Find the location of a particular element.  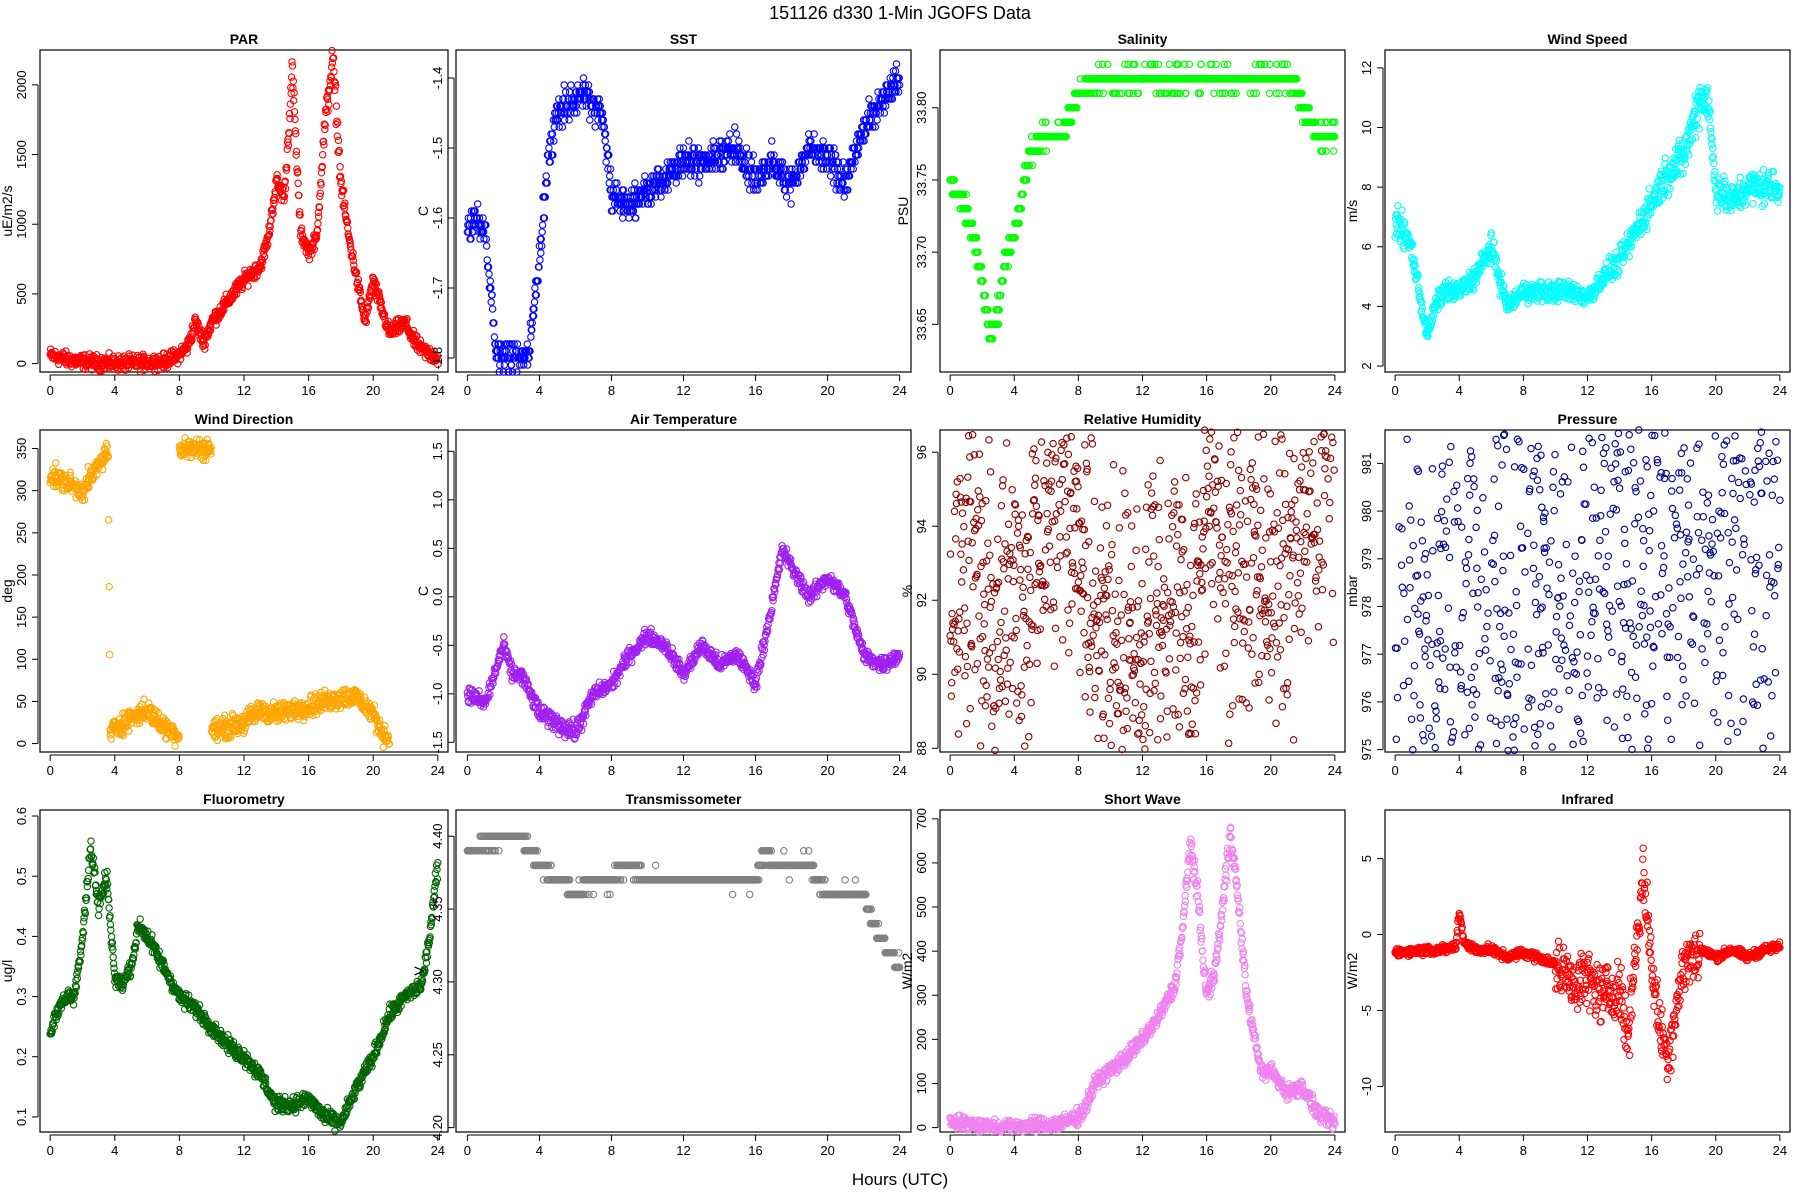

x-tick-label: 12 is located at coordinates (244, 390).